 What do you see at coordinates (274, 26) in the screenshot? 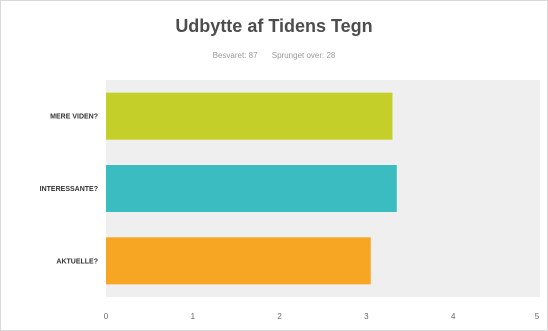
I see `chart-title: Udbytte af Tidens Tegn` at bounding box center [274, 26].